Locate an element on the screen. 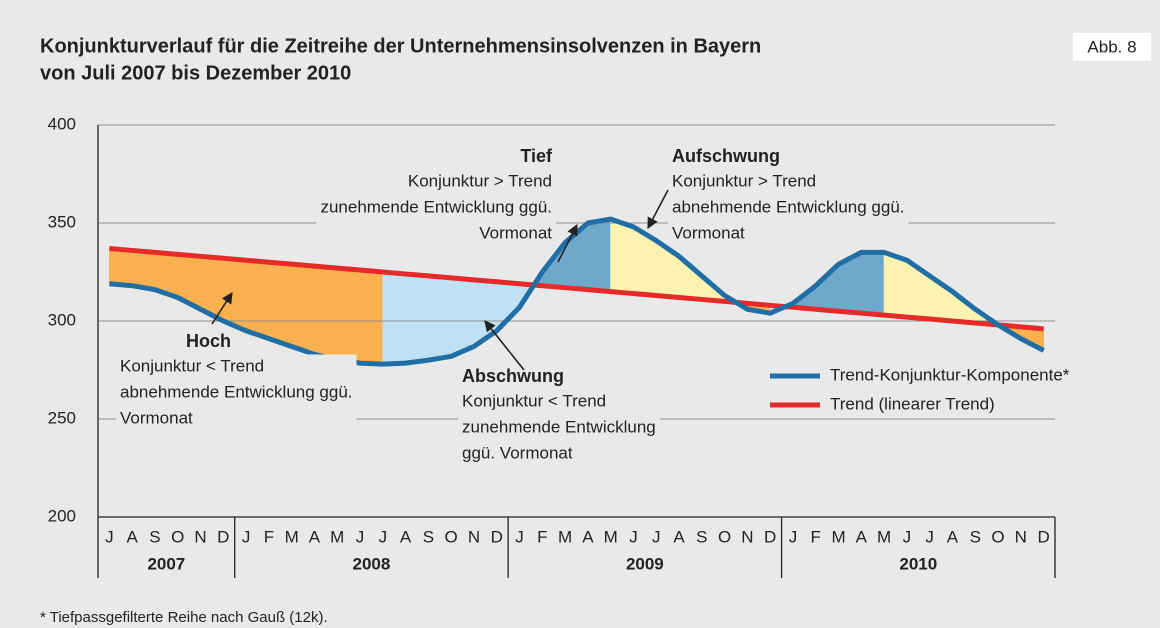 This screenshot has height=628, width=1160. y-tick-label: 200 is located at coordinates (62, 515).